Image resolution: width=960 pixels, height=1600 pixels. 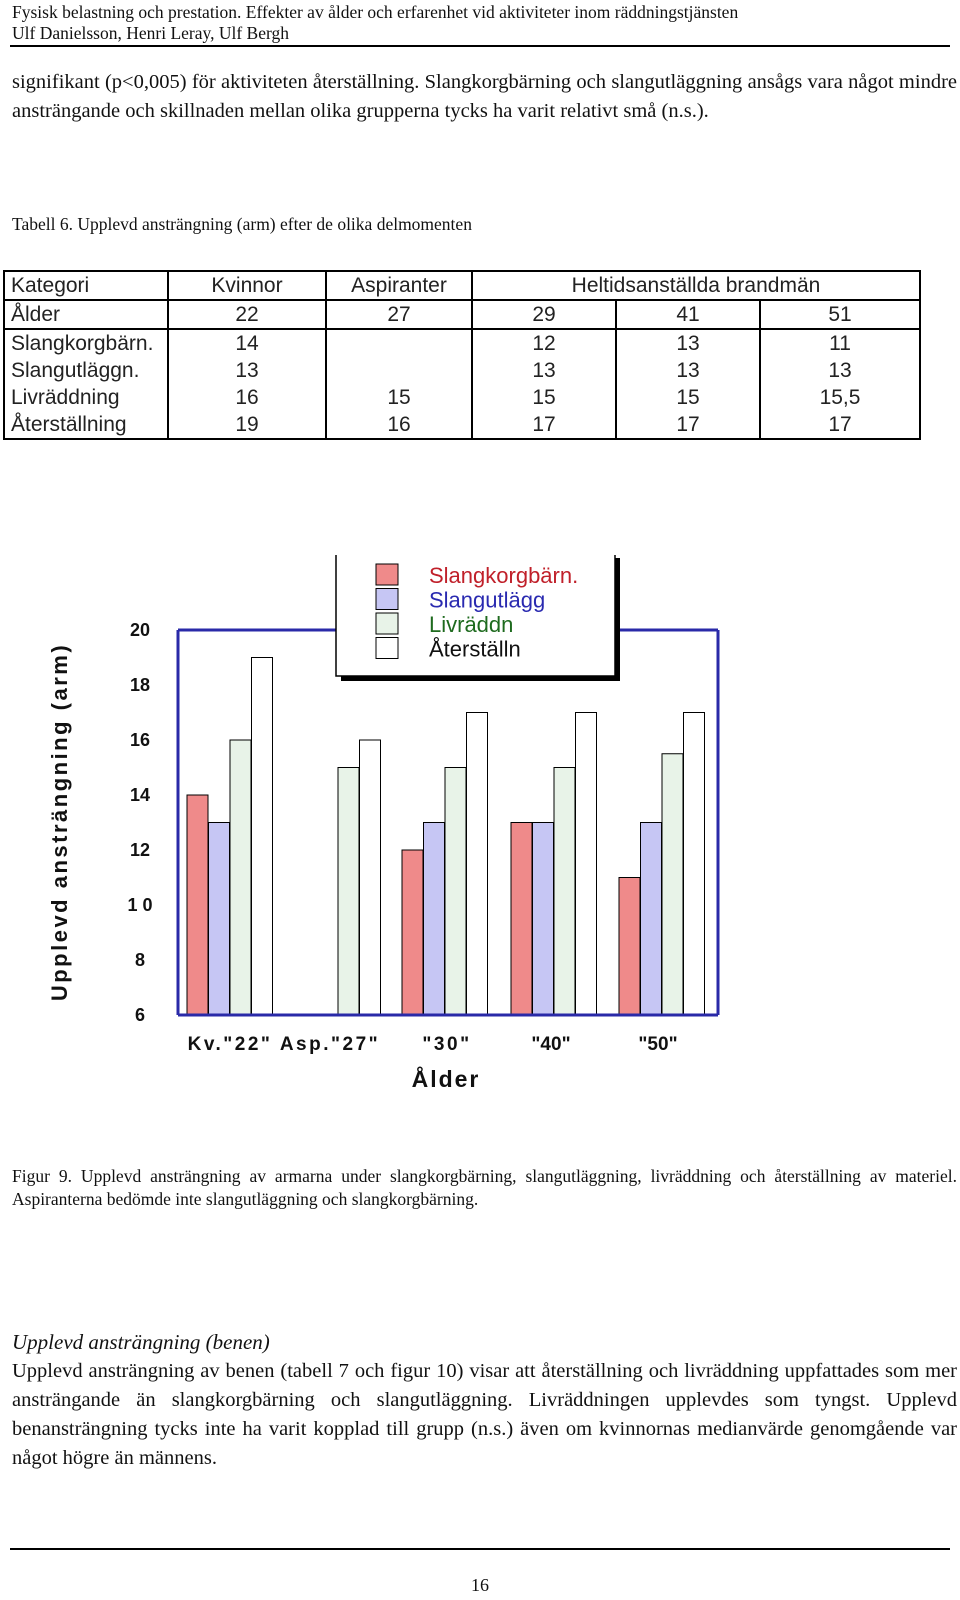 I want to click on x-category-label: "50", so click(x=657, y=1044).